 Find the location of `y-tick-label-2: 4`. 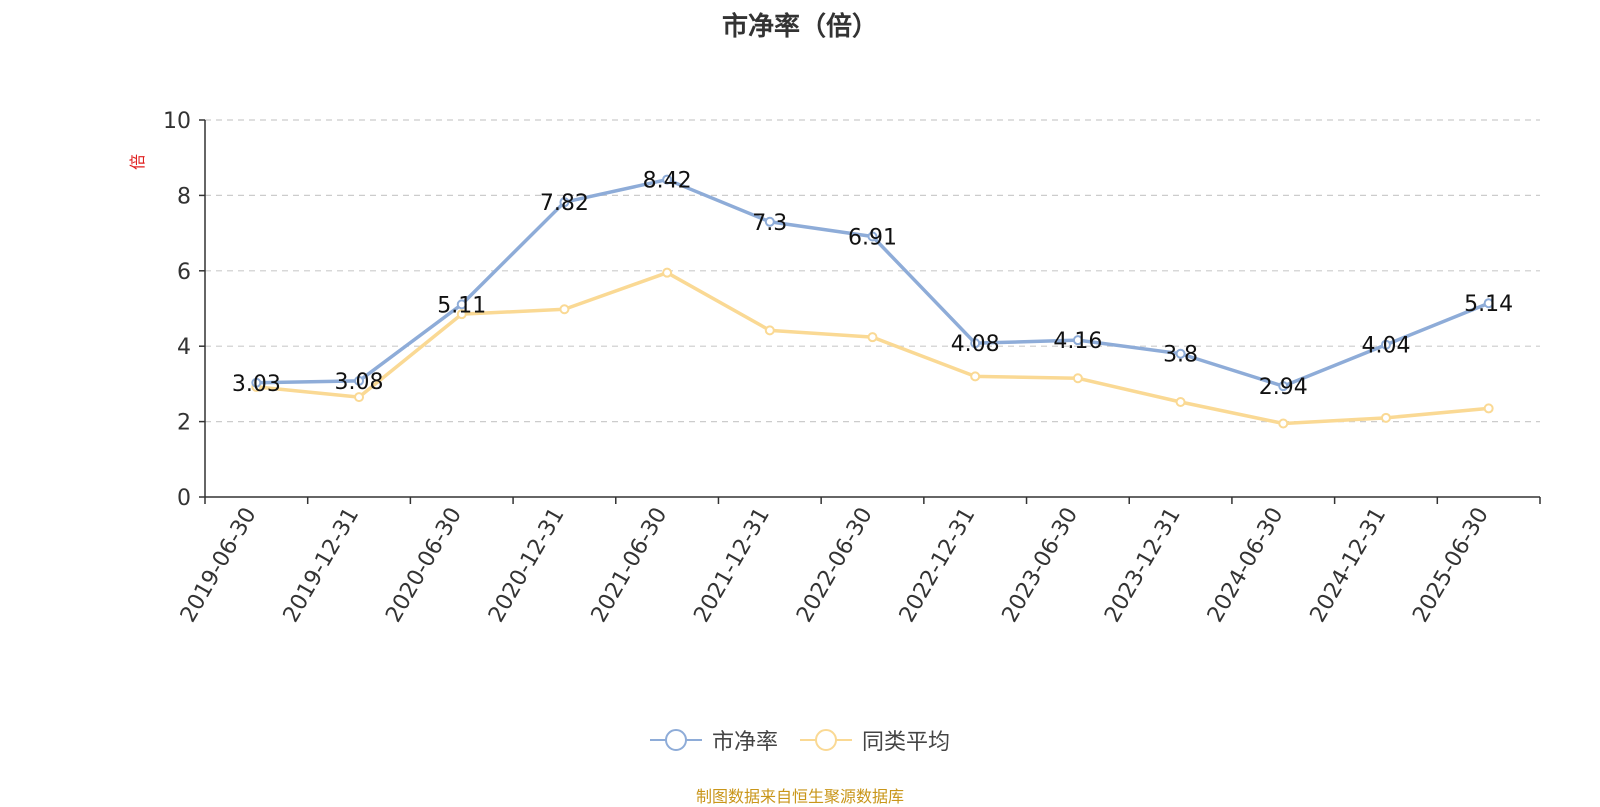

y-tick-label-2: 4 is located at coordinates (184, 347).